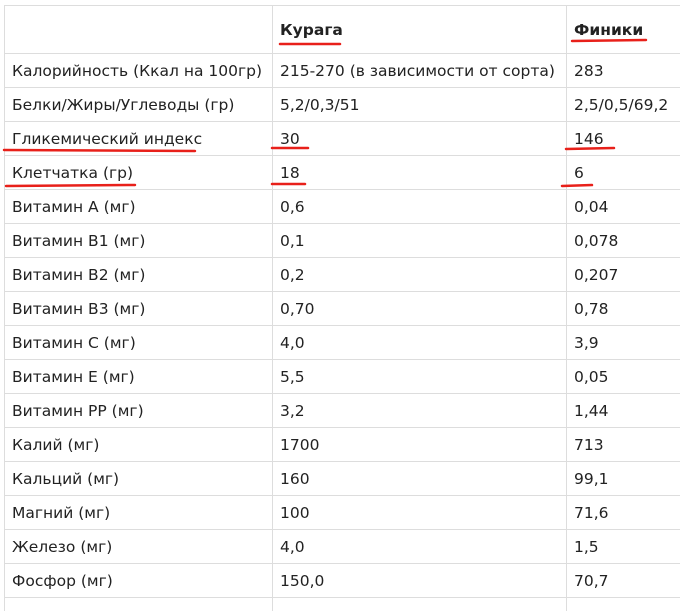  Describe the element at coordinates (419, 444) in the screenshot. I see `table-cell: 1700` at that location.